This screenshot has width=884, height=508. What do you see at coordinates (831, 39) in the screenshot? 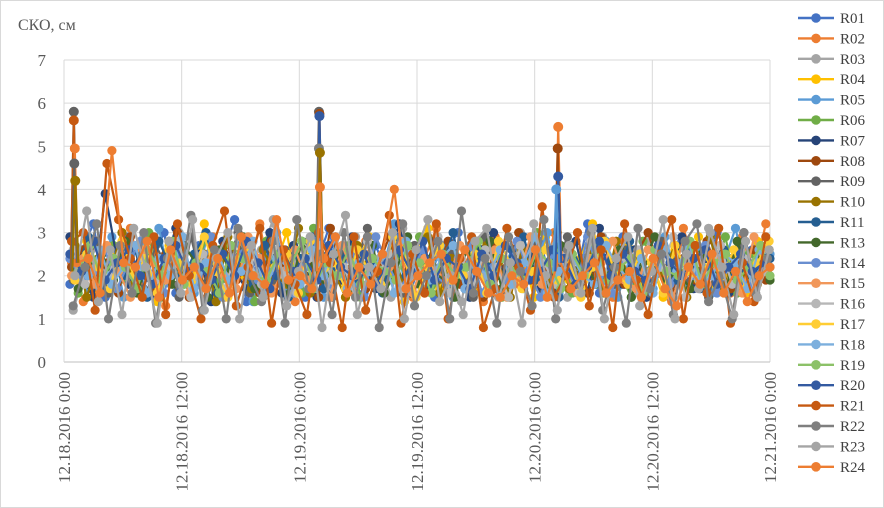
I see `legend-item-R02: R02` at bounding box center [831, 39].